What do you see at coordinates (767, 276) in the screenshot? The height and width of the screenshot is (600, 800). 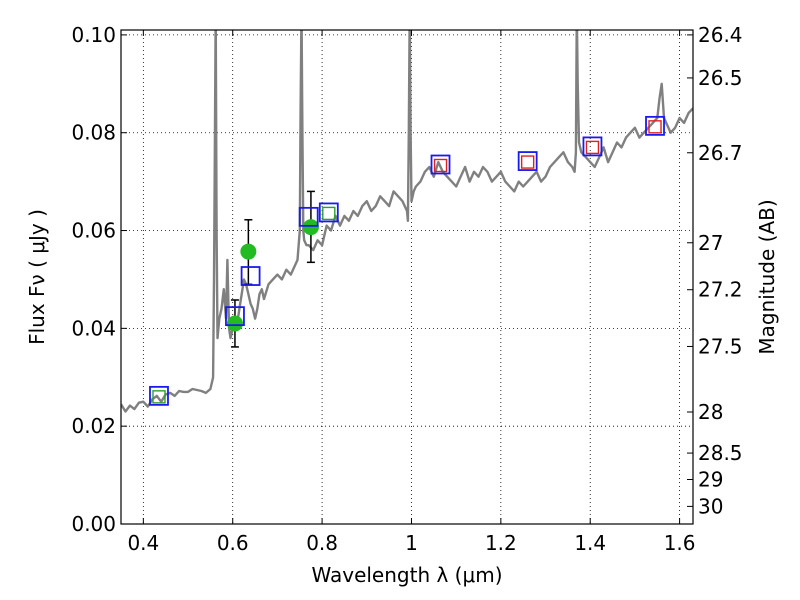 I see `y2-axis-title: Magnitude (AB)` at bounding box center [767, 276].